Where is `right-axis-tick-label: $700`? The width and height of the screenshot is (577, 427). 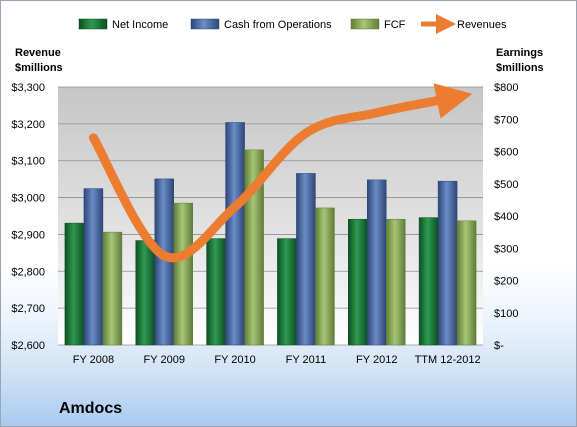
right-axis-tick-label: $700 is located at coordinates (506, 120).